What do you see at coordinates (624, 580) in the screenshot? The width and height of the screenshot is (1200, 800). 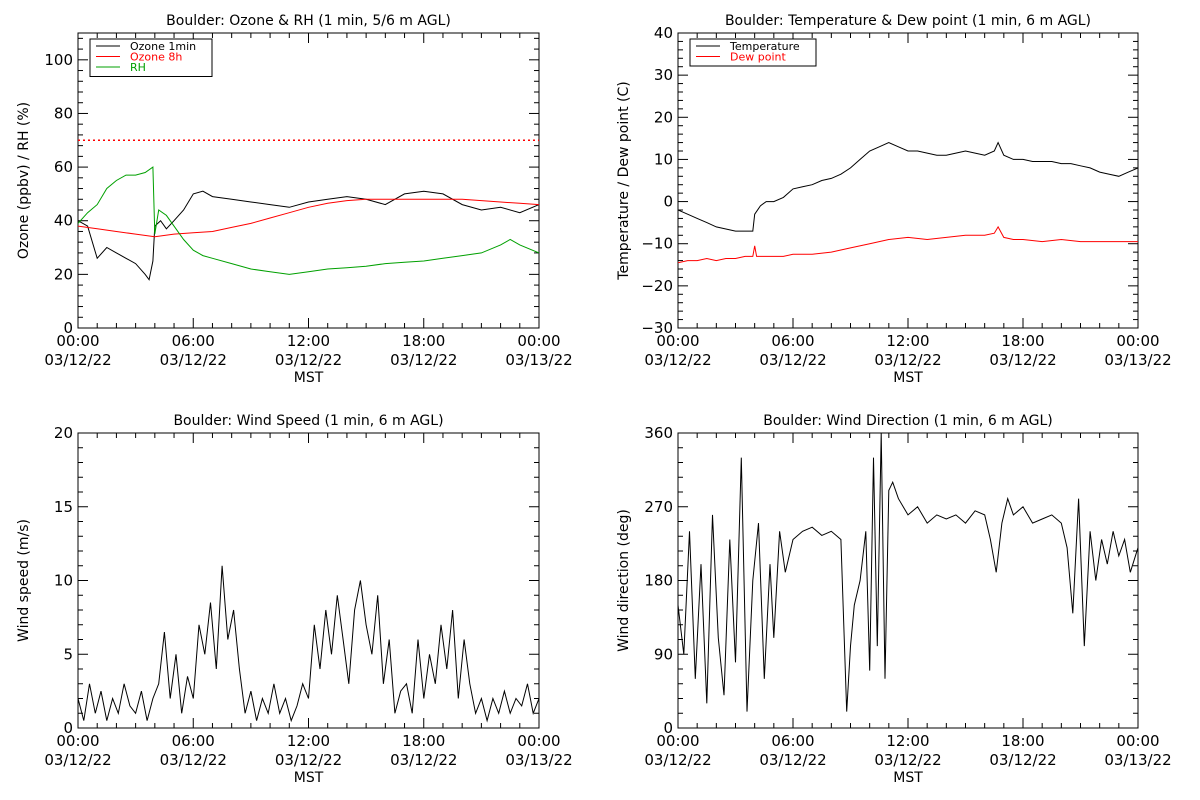 I see `y-axis-label: Wind direction (deg)` at bounding box center [624, 580].